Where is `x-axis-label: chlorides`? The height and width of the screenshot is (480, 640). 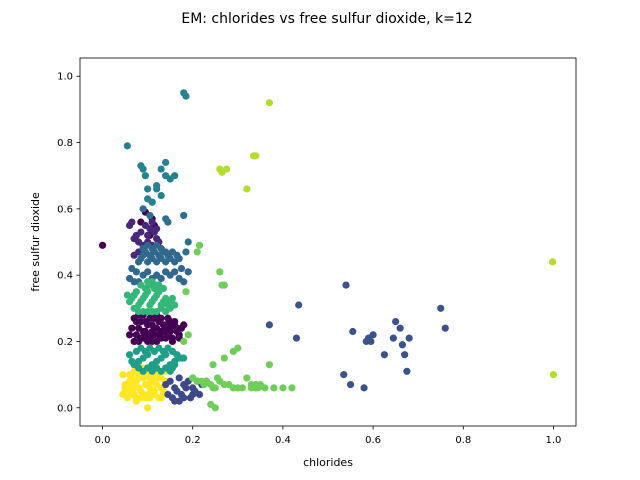
x-axis-label: chlorides is located at coordinates (328, 462).